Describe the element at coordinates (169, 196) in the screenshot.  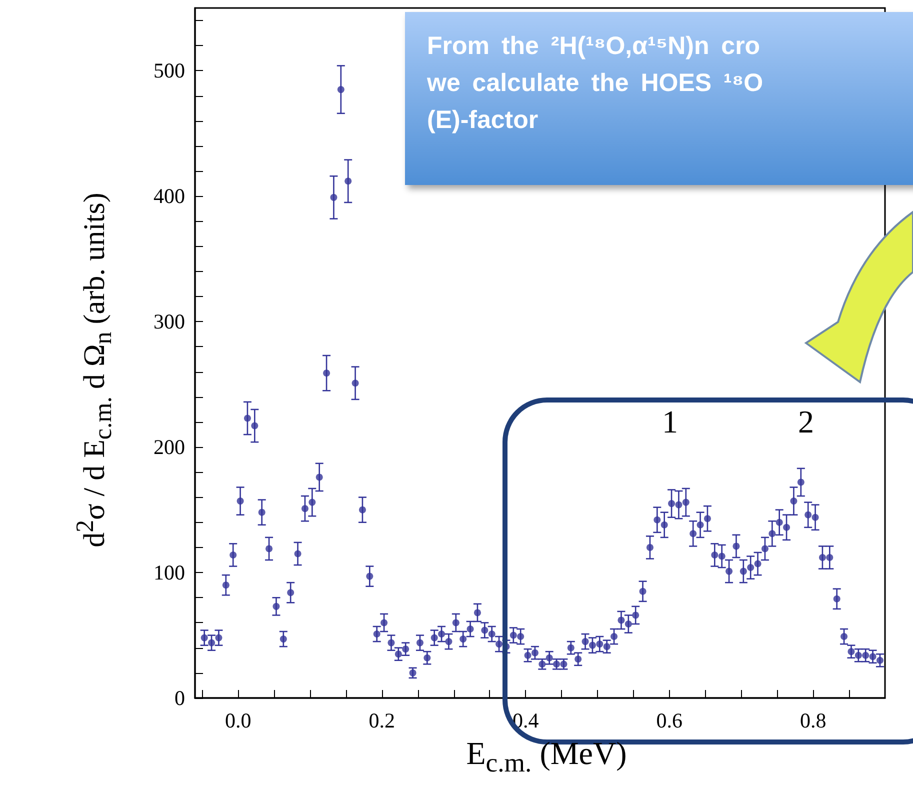
I see `y-tick-label: 400` at that location.